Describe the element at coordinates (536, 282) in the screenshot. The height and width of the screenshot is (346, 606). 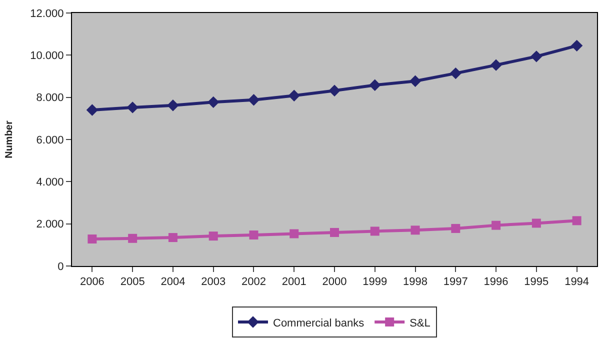
I see `x-tick-label: 1995` at that location.